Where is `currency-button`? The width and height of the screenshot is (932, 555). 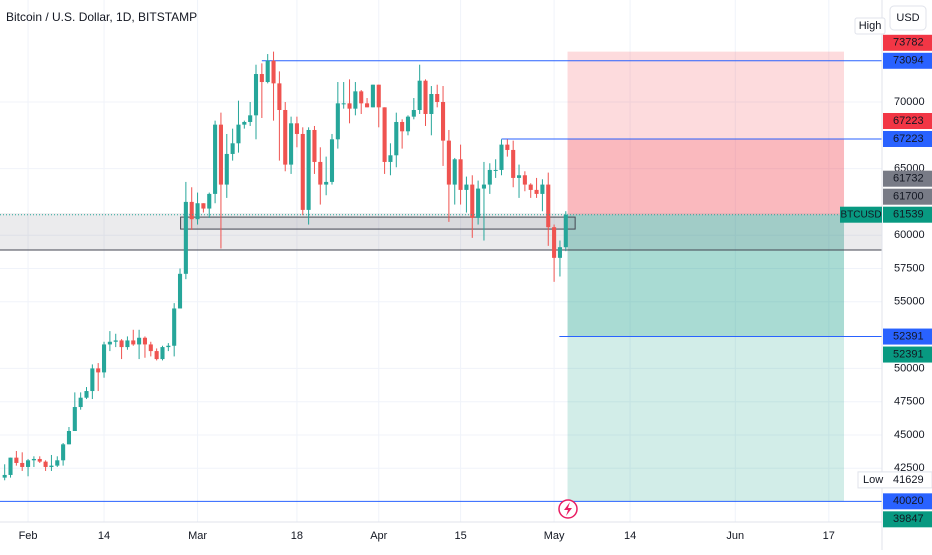
currency-button is located at coordinates (908, 18).